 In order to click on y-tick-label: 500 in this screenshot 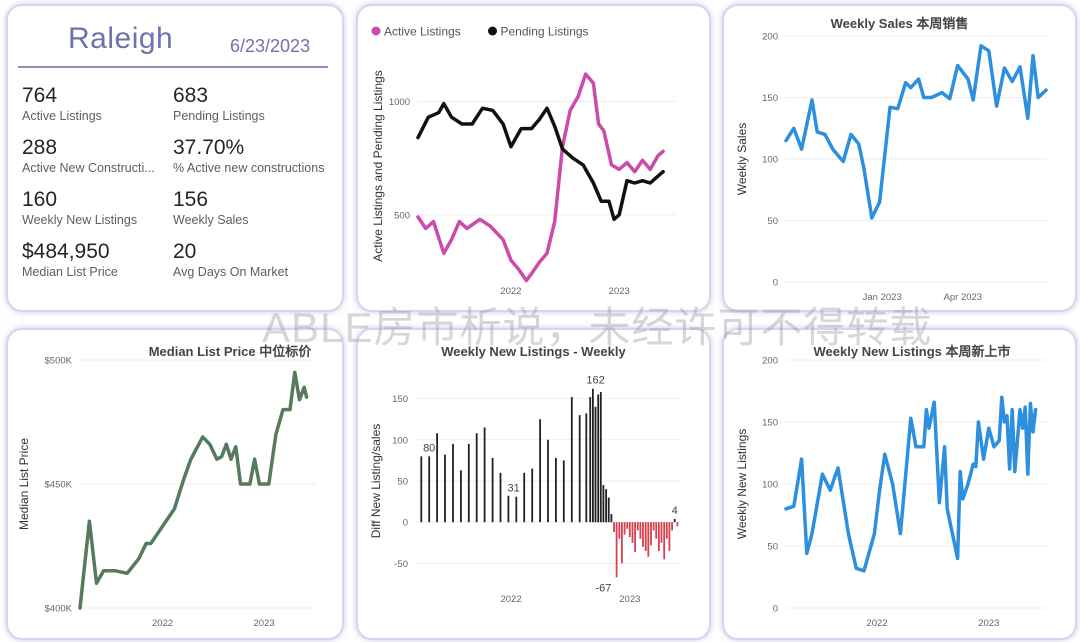, I will do `click(402, 215)`.